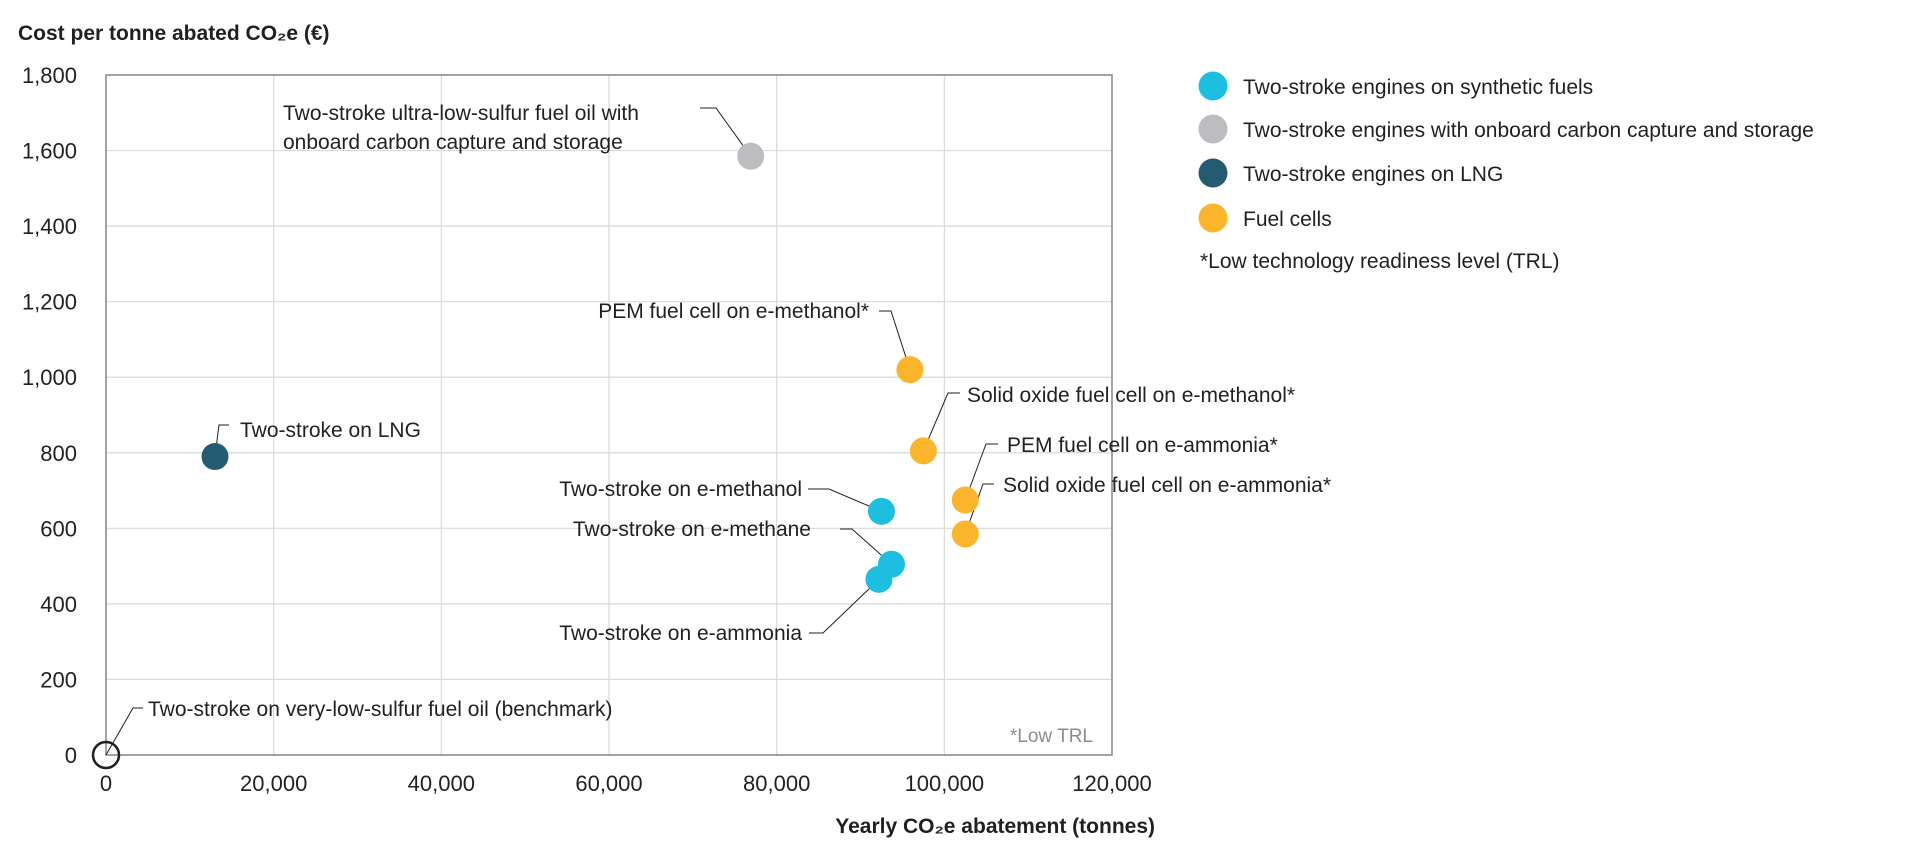  I want to click on legend-label: Two-stroke engines on synthetic fuels, so click(1418, 87).